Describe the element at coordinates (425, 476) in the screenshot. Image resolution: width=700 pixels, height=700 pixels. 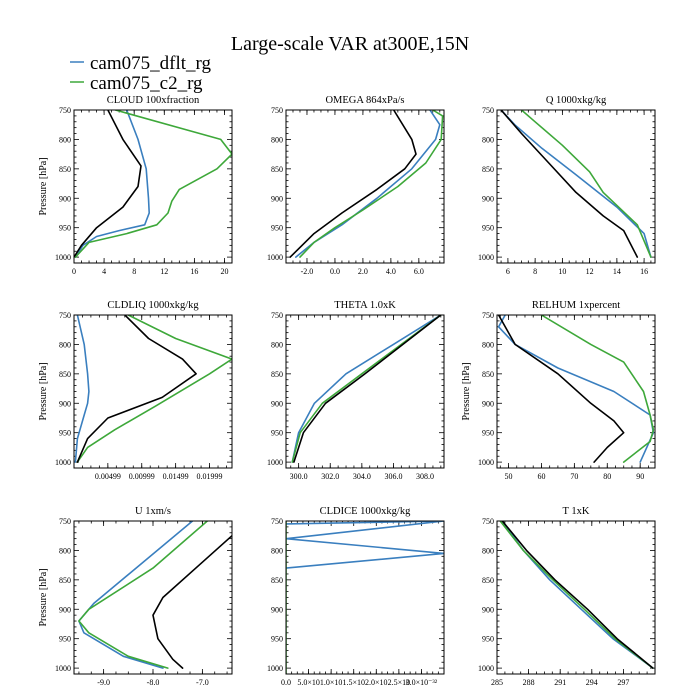
I see `x-tick-label: 308.0` at that location.